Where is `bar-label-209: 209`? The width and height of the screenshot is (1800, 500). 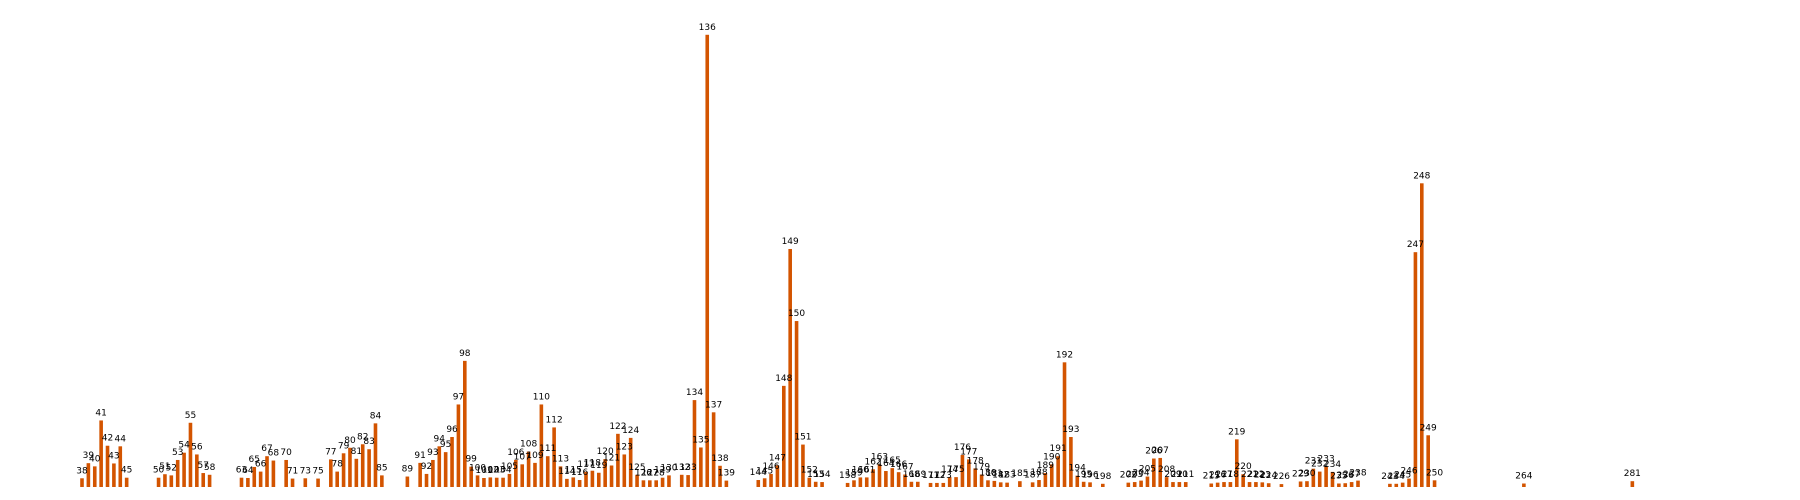 bar-label-209: 209 is located at coordinates (1172, 475).